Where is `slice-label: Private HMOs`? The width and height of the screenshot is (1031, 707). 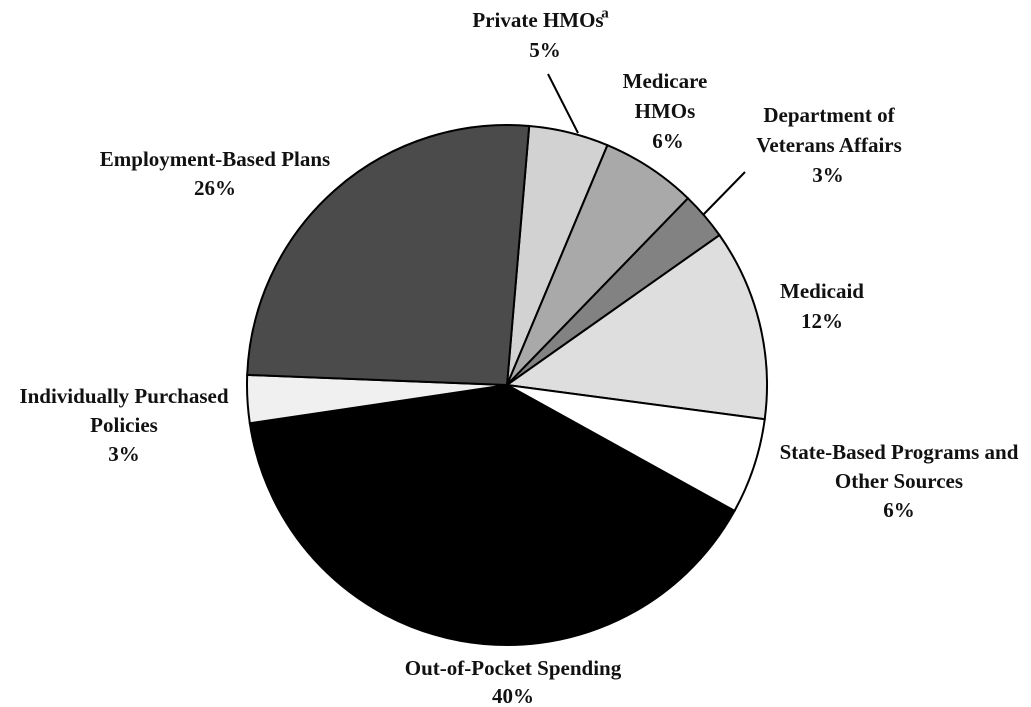
slice-label: Private HMOs is located at coordinates (537, 20).